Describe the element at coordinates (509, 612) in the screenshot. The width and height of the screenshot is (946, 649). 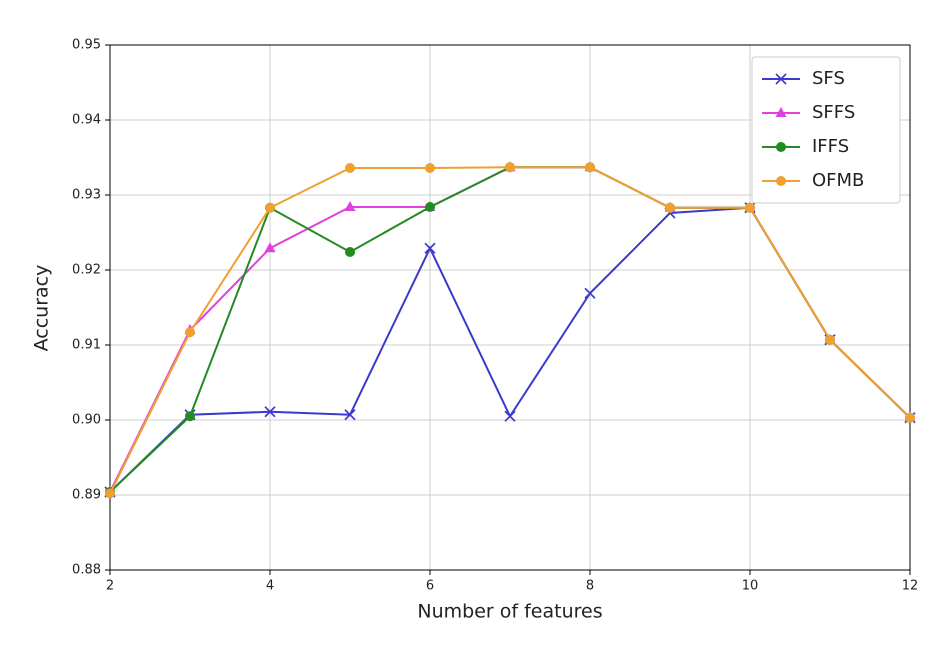
I see `x-axis-label: Number of features` at that location.